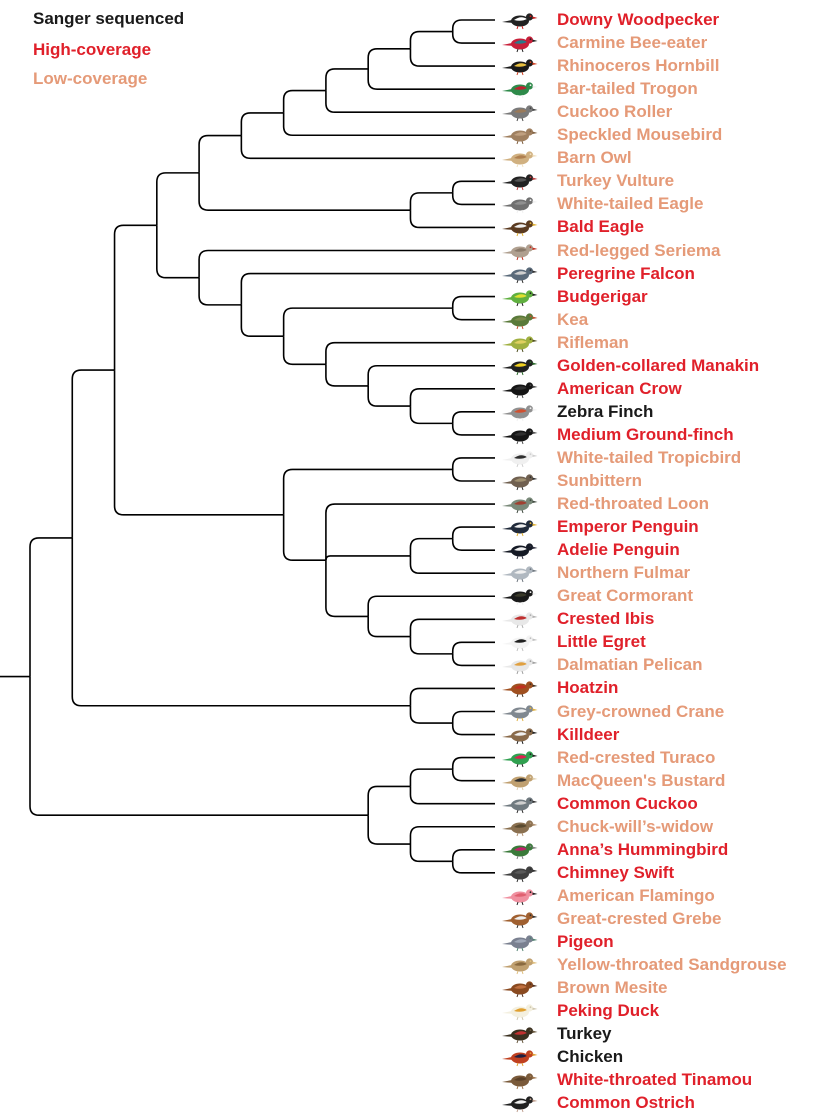 This screenshot has width=825, height=1120. Describe the element at coordinates (585, 941) in the screenshot. I see `taxon-label: Pigeon` at that location.